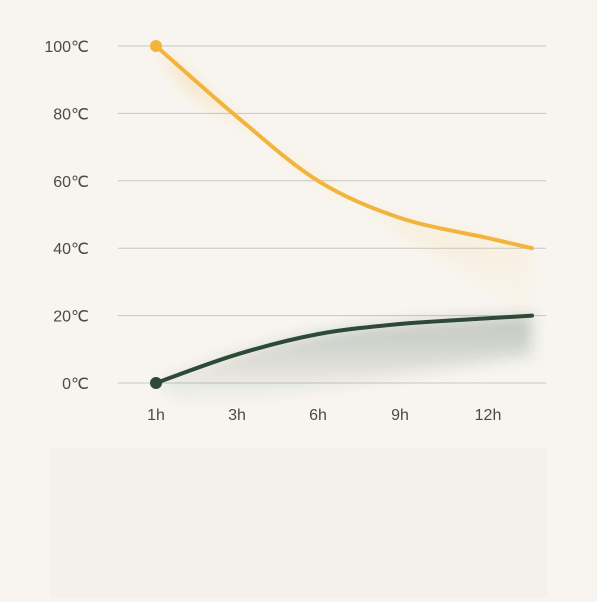  I want to click on x-axis-tick-labels: 1h 3h 6h 9h 12h, so click(324, 415).